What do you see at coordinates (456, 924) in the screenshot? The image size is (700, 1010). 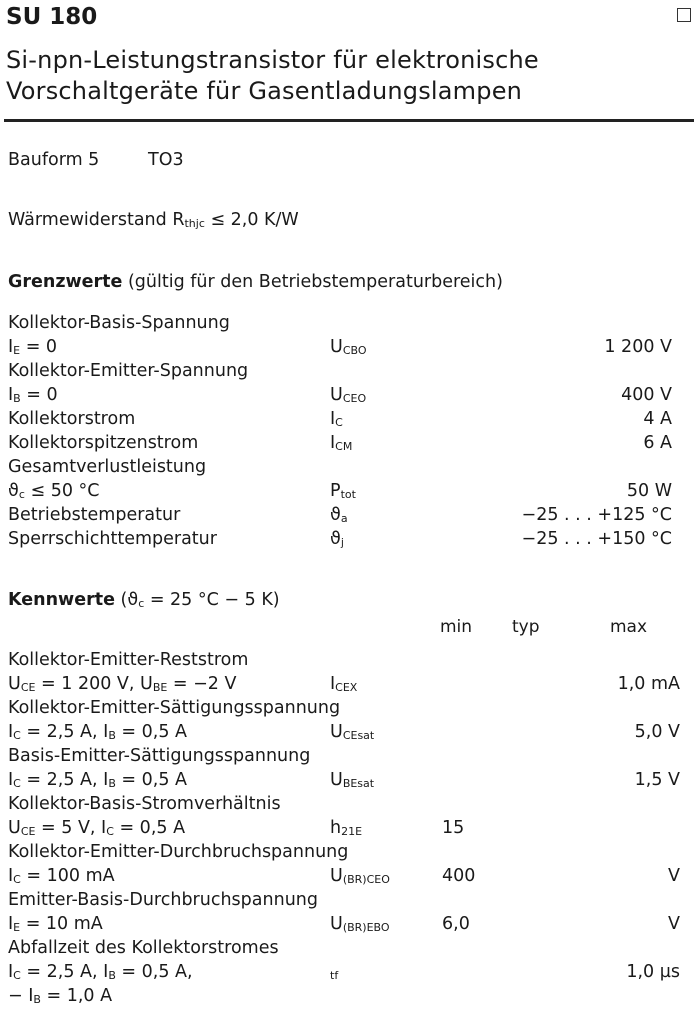 I see `min-value: 6,0` at bounding box center [456, 924].